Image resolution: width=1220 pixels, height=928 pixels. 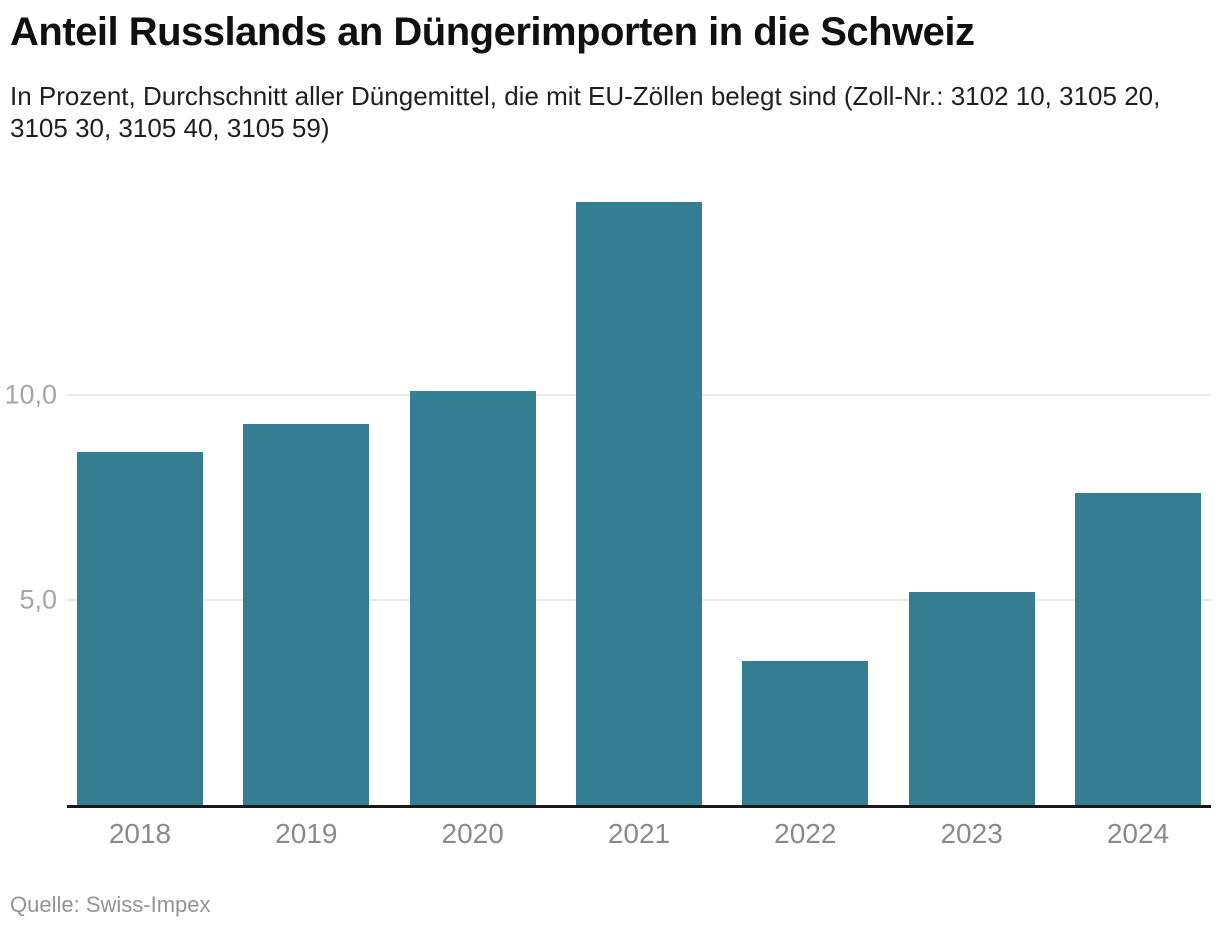 I want to click on x-axis-tick-label: 2021, so click(x=639, y=833).